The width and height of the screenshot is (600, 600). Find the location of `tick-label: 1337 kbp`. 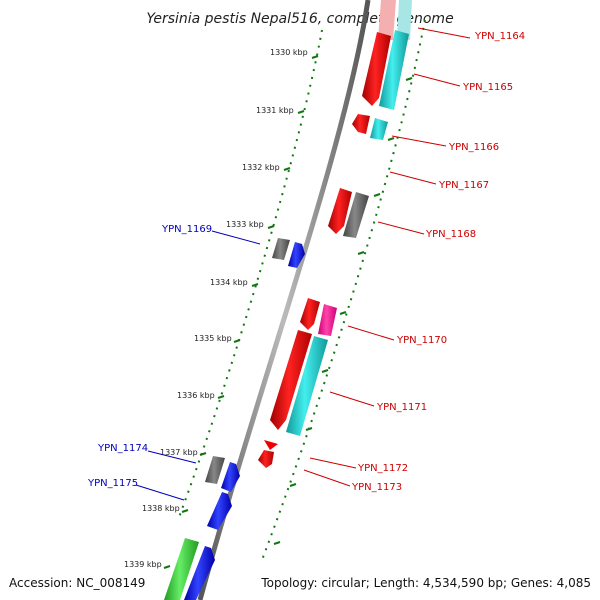

tick-label: 1337 kbp is located at coordinates (179, 452).